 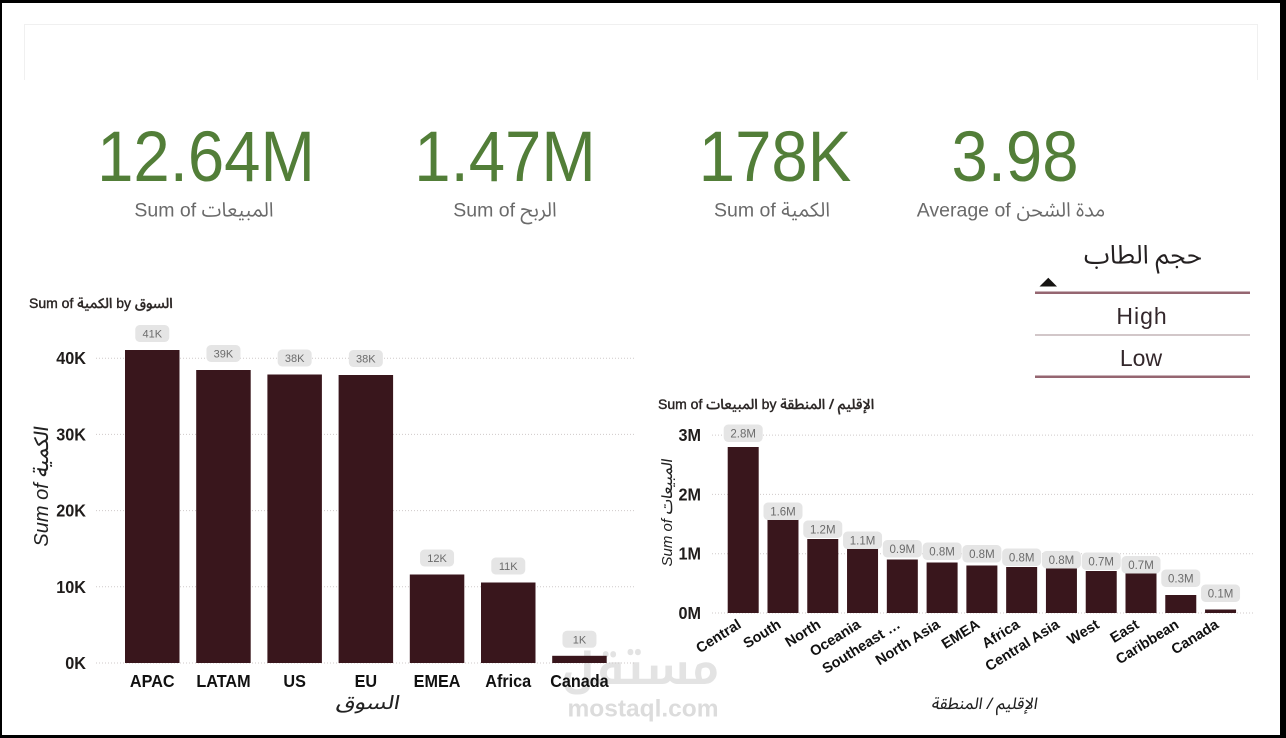 I want to click on svg-text: 20K, so click(x=71, y=511).